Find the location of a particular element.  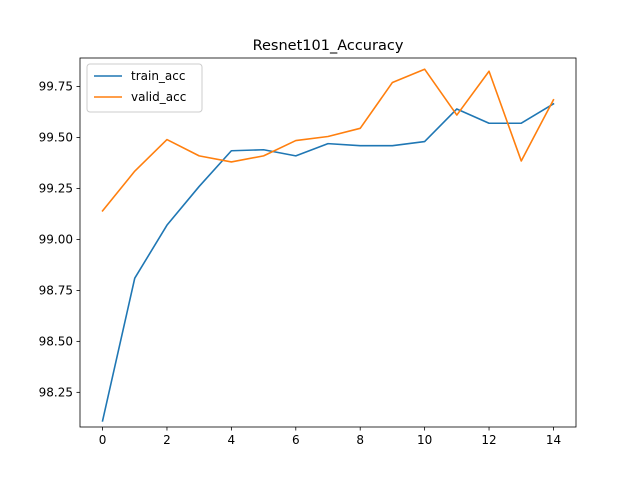

y-tick-label: 98.75 is located at coordinates (56, 290).